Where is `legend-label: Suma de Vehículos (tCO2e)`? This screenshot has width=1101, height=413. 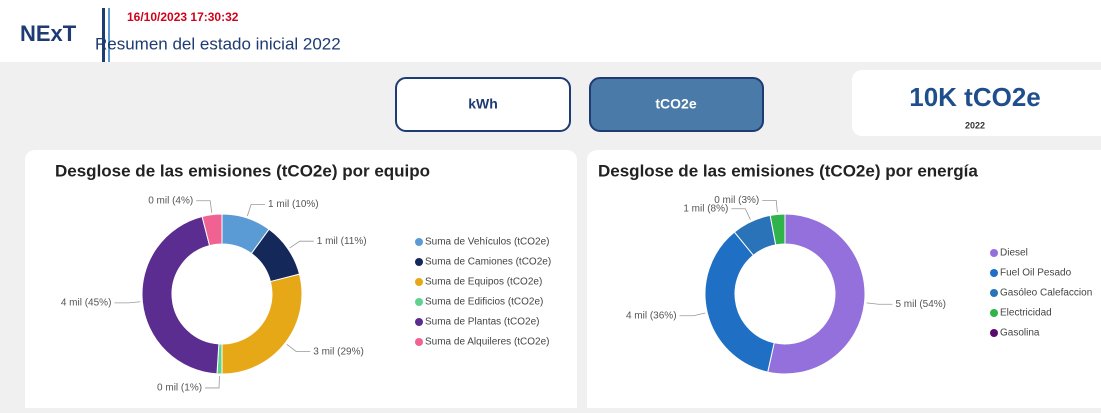
legend-label: Suma de Vehículos (tCO2e) is located at coordinates (487, 242).